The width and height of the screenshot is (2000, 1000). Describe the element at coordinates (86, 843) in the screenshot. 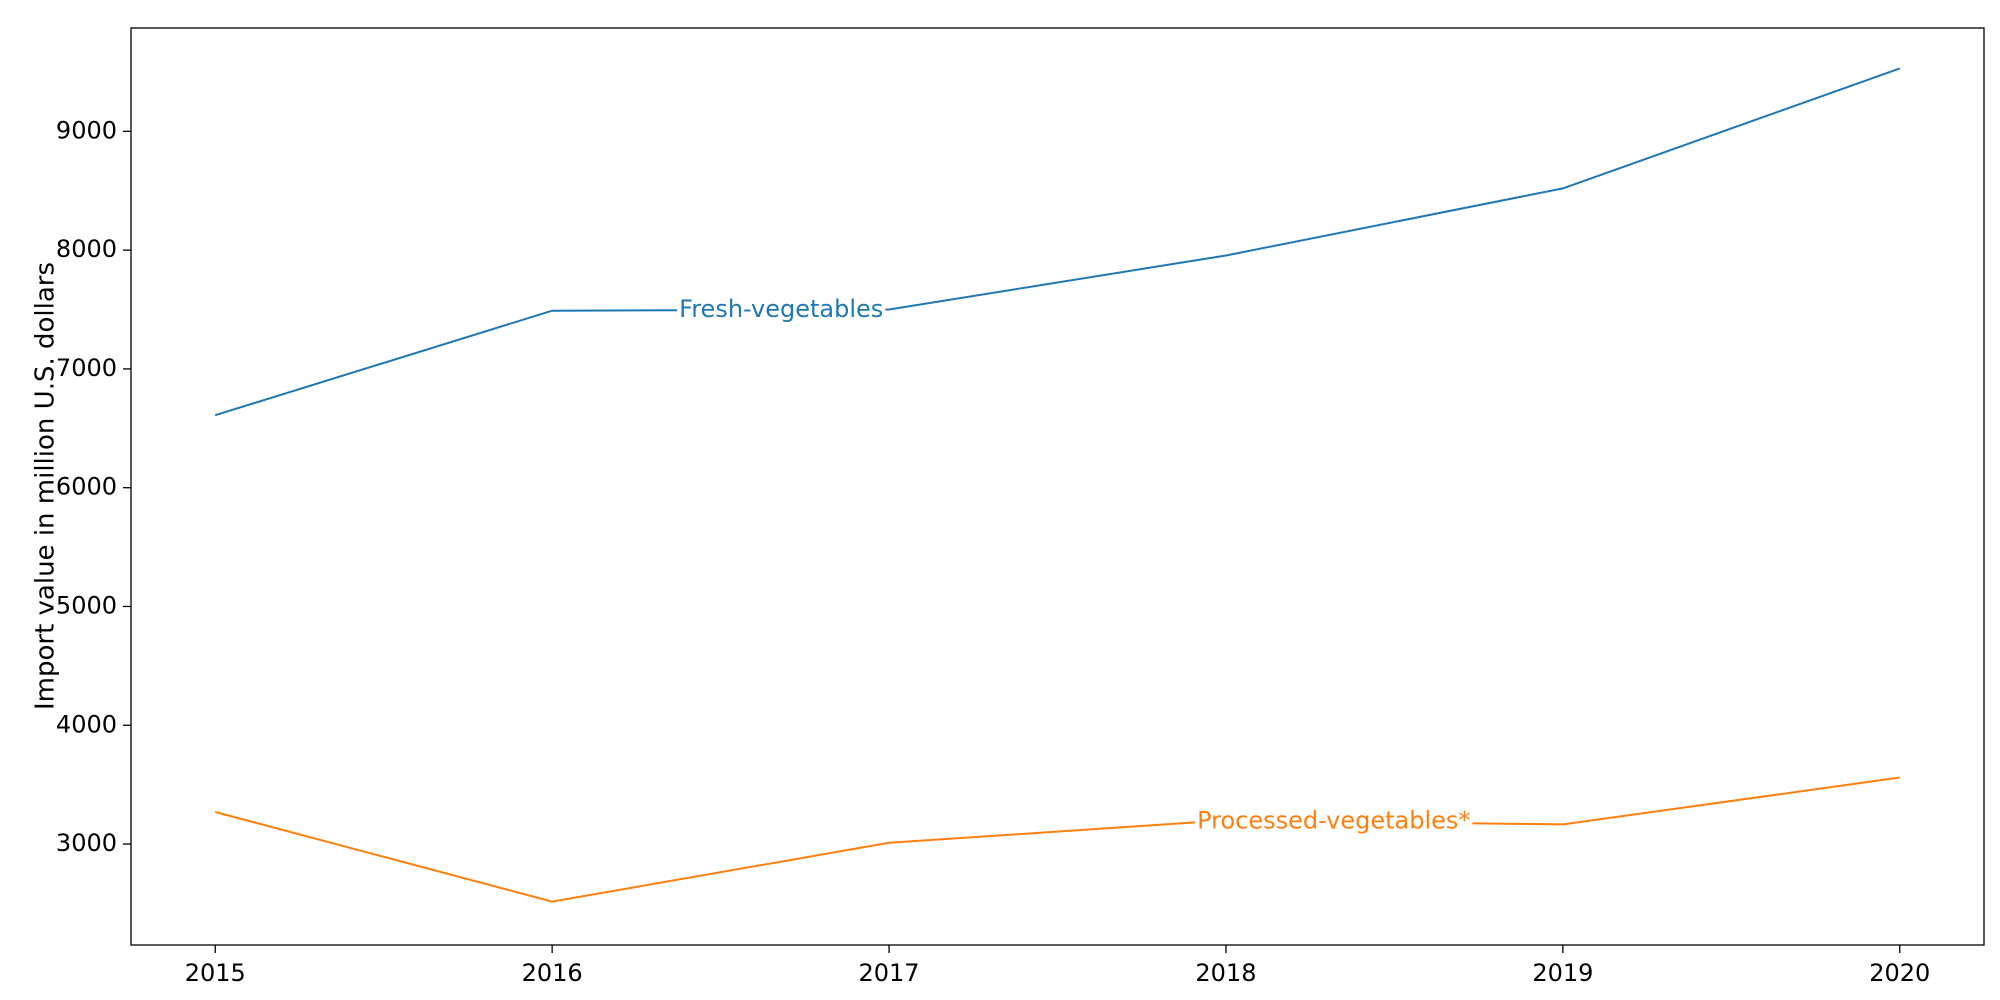

I see `y-tick-label: 3000` at that location.